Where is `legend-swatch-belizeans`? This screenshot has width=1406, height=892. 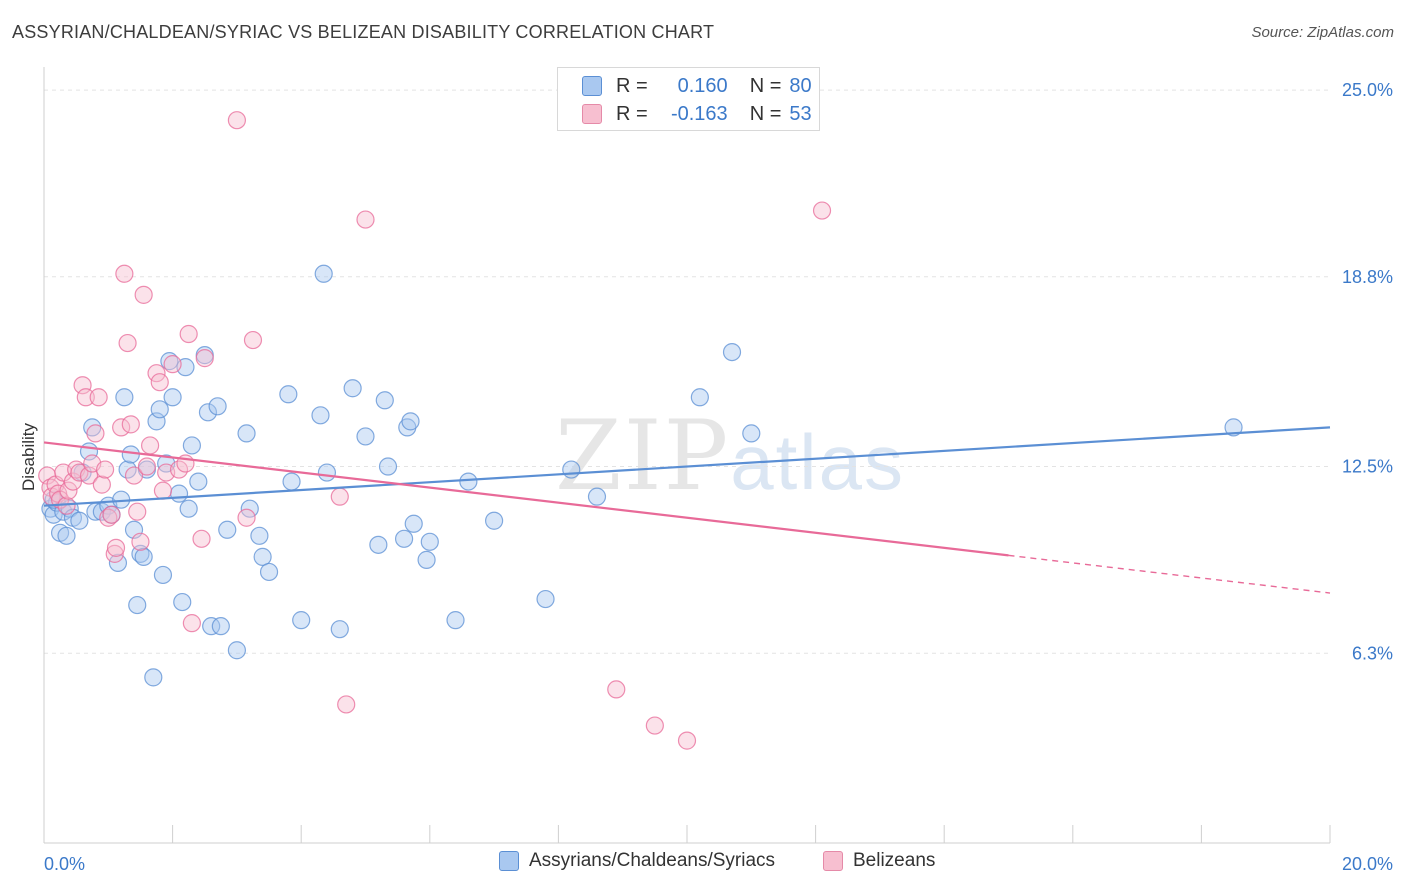
legend-swatch-belizeans is located at coordinates (592, 114).